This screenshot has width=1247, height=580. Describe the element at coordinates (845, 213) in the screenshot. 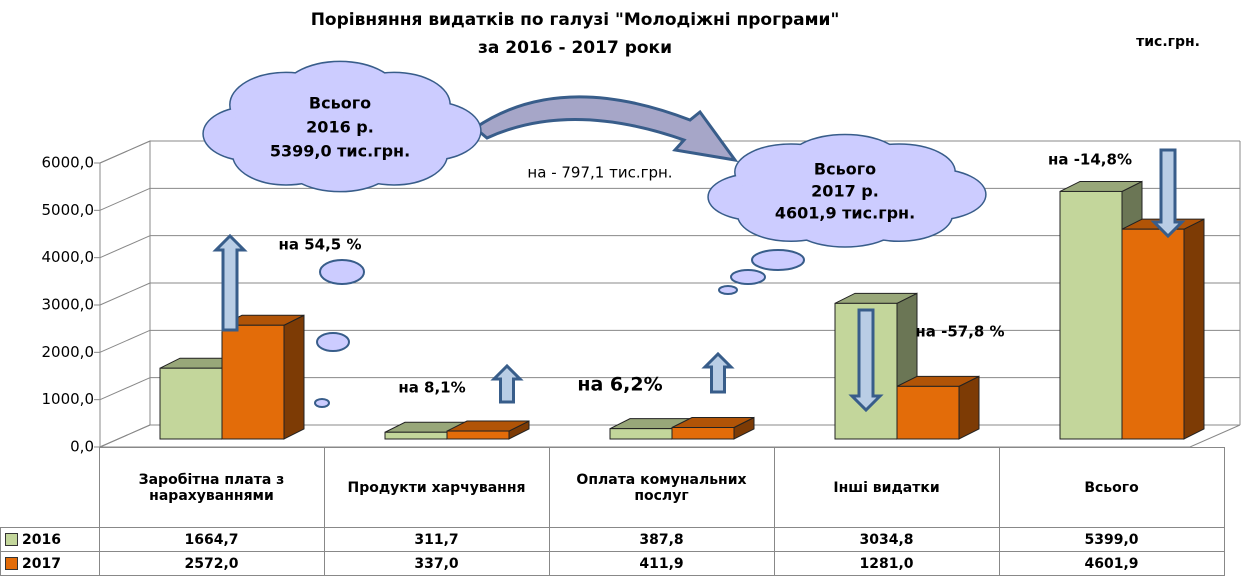

I see `annotation: 4601,9 тис.грн.` at that location.